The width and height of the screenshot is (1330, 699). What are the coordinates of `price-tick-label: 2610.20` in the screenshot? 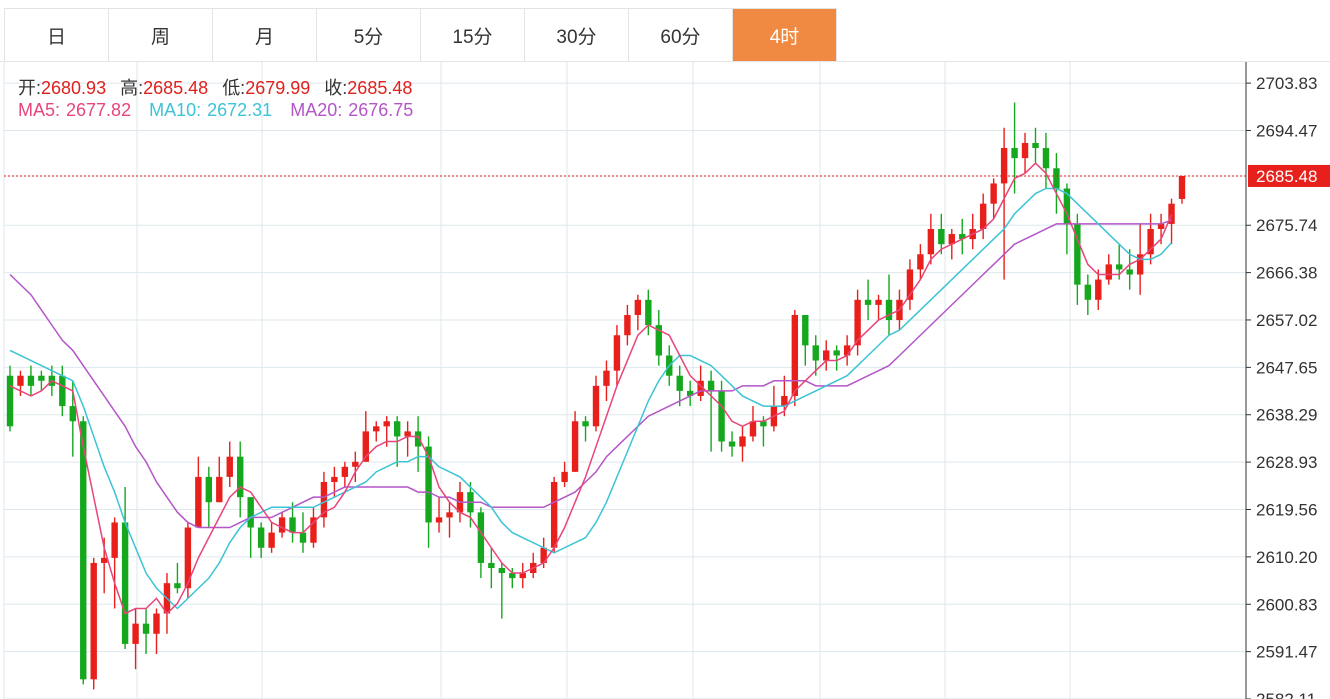 It's located at (1286, 557).